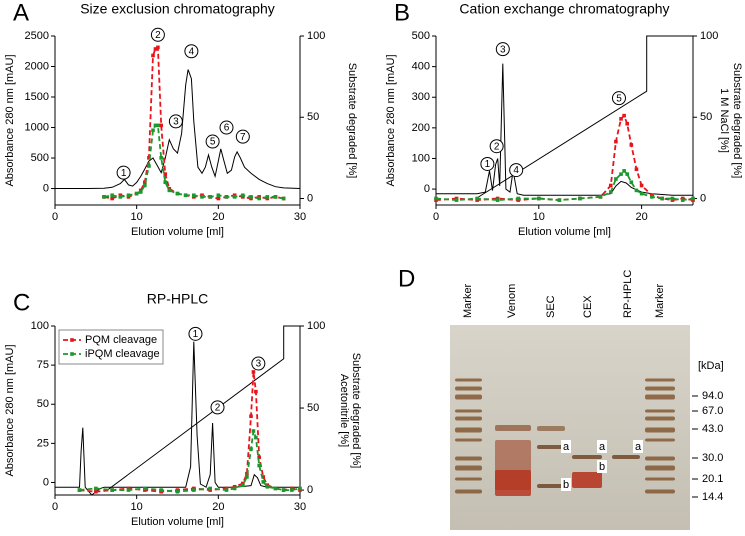  I want to click on legend-box, so click(111, 347).